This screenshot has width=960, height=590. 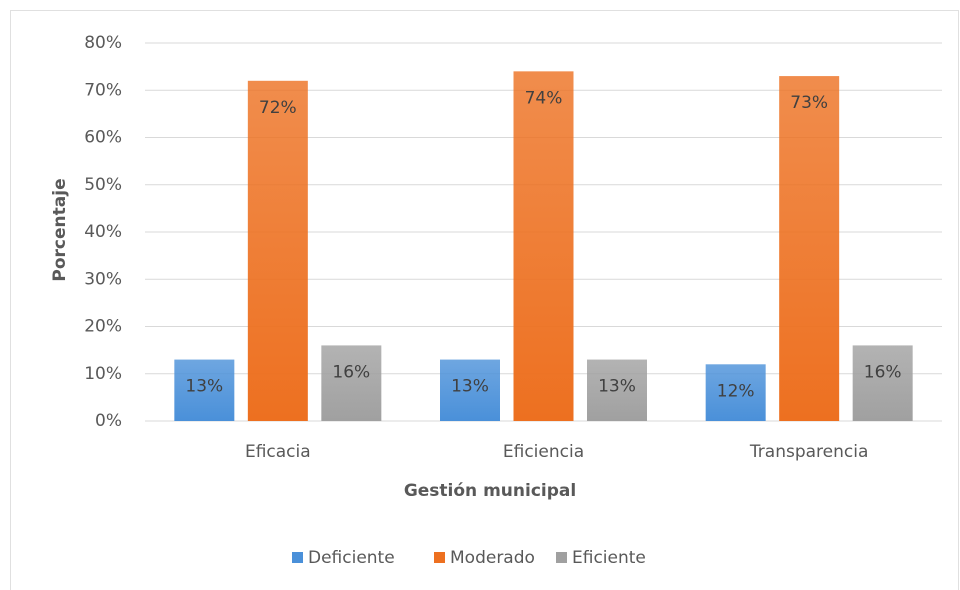 I want to click on x-tick-label: Transparencia, so click(x=808, y=452).